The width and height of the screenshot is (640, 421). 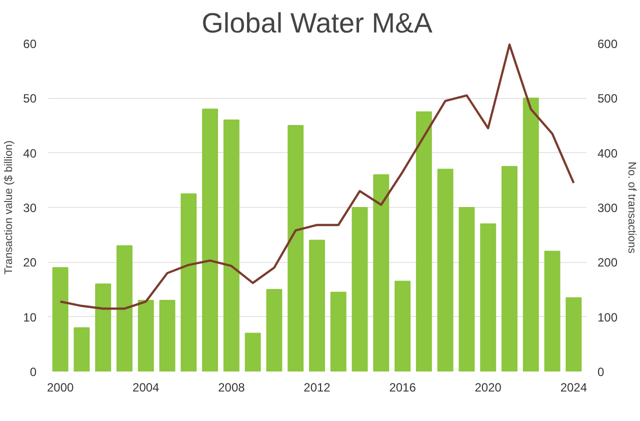 I want to click on y-tick-label: 40, so click(x=30, y=153).